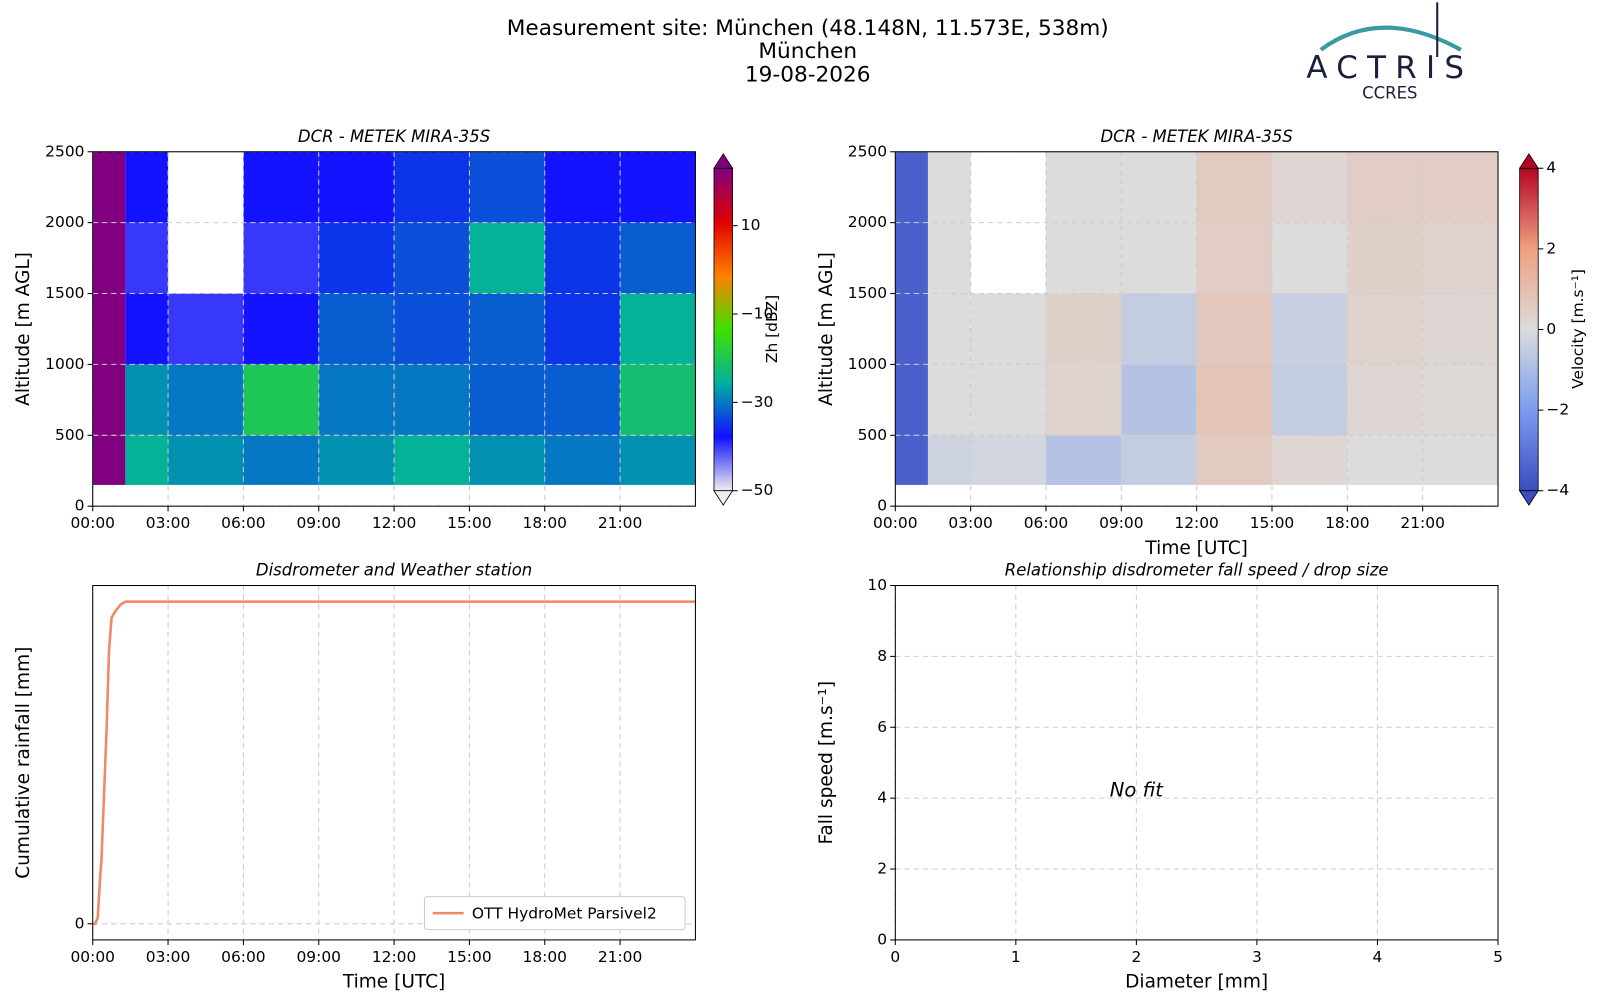 This screenshot has height=1000, width=1600. Describe the element at coordinates (1551, 248) in the screenshot. I see `colorbar-tick-label: 2` at that location.